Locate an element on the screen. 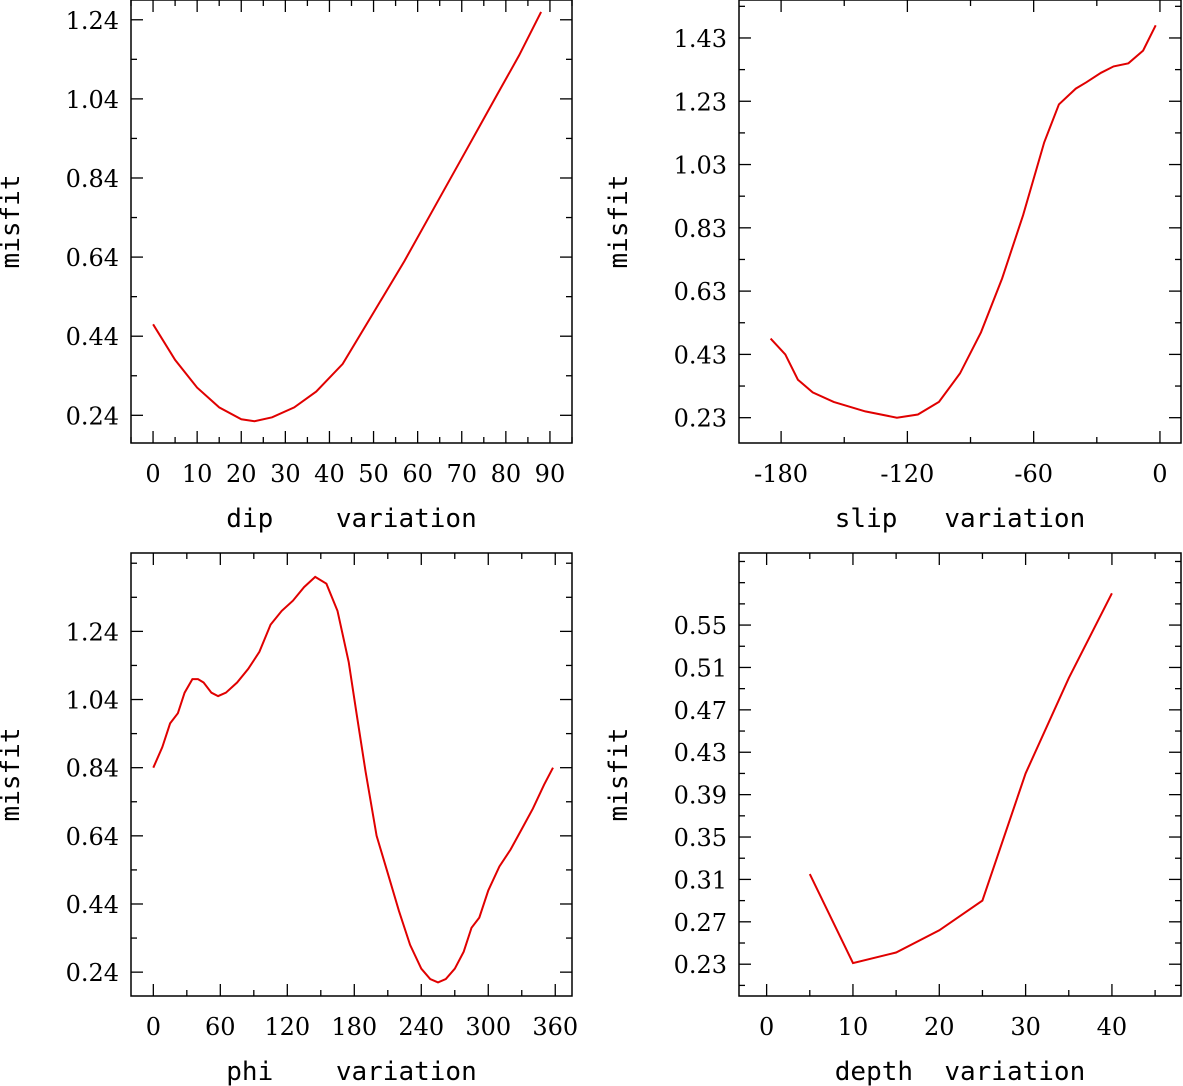 This screenshot has height=1086, width=1183. chart-phi-xtick-label: 360 is located at coordinates (555, 1027).